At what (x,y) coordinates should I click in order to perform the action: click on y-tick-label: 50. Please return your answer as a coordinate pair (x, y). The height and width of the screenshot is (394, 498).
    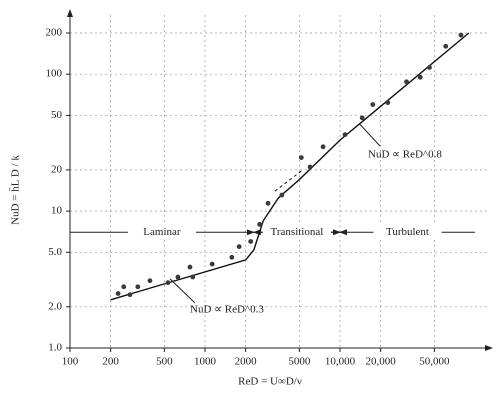
    Looking at the image, I should click on (57, 115).